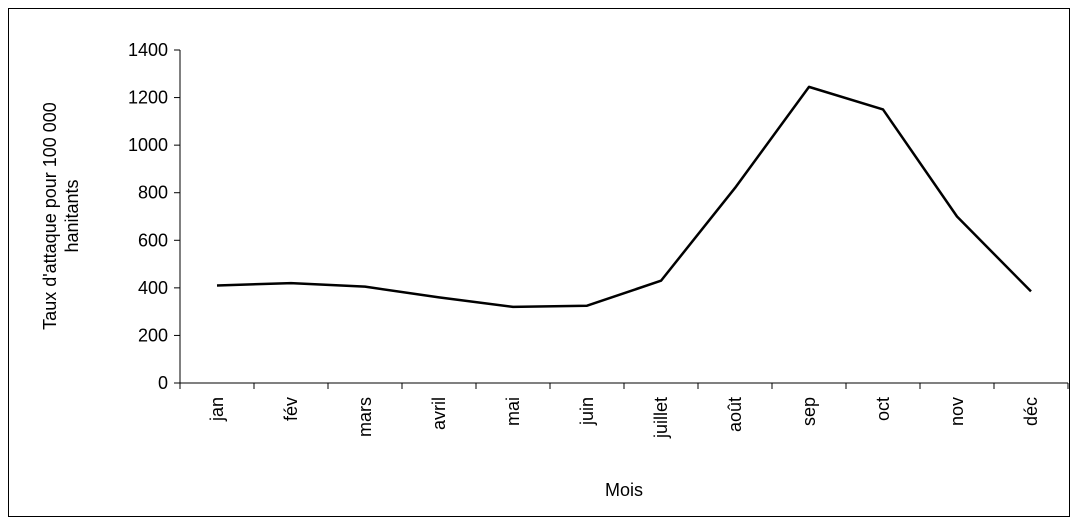 This screenshot has width=1078, height=530. Describe the element at coordinates (365, 417) in the screenshot. I see `x-tick-label: mars` at that location.